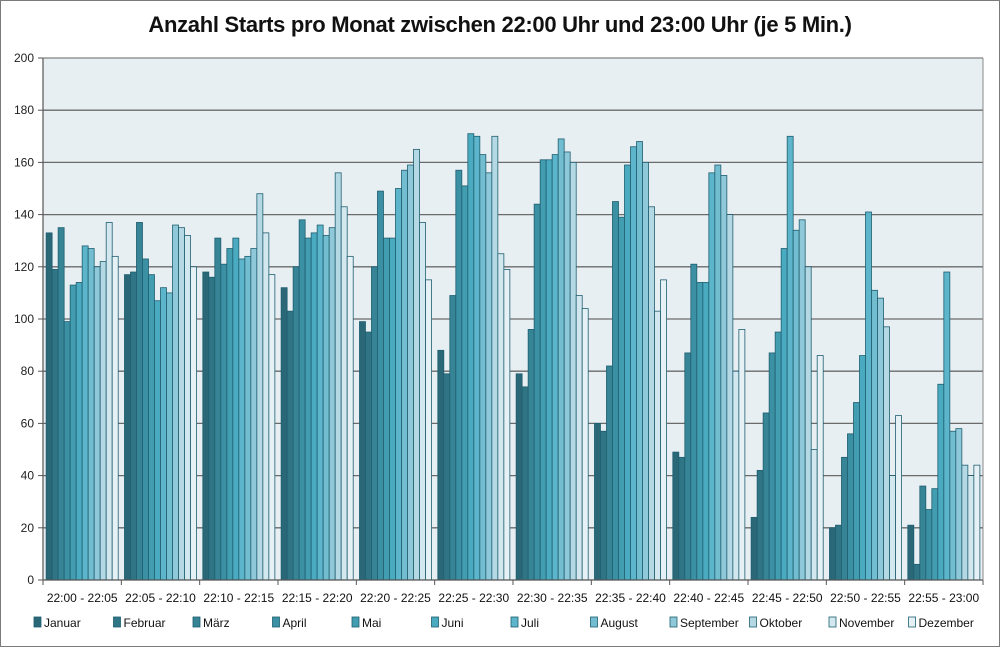 This screenshot has height=647, width=1000. I want to click on y-tick-label: 100, so click(24, 319).